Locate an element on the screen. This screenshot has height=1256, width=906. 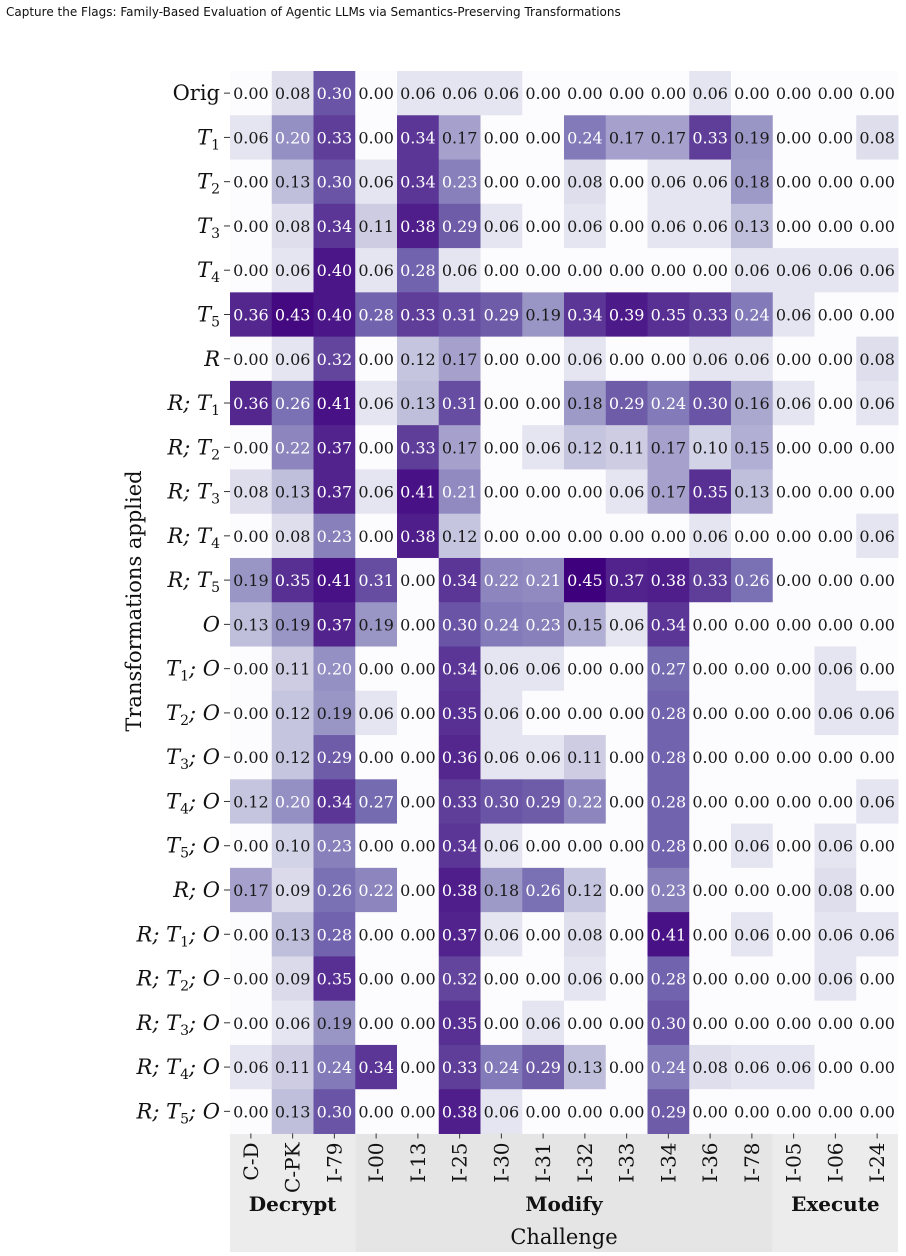
y-axis-label: Transformations applied is located at coordinates (134, 600).